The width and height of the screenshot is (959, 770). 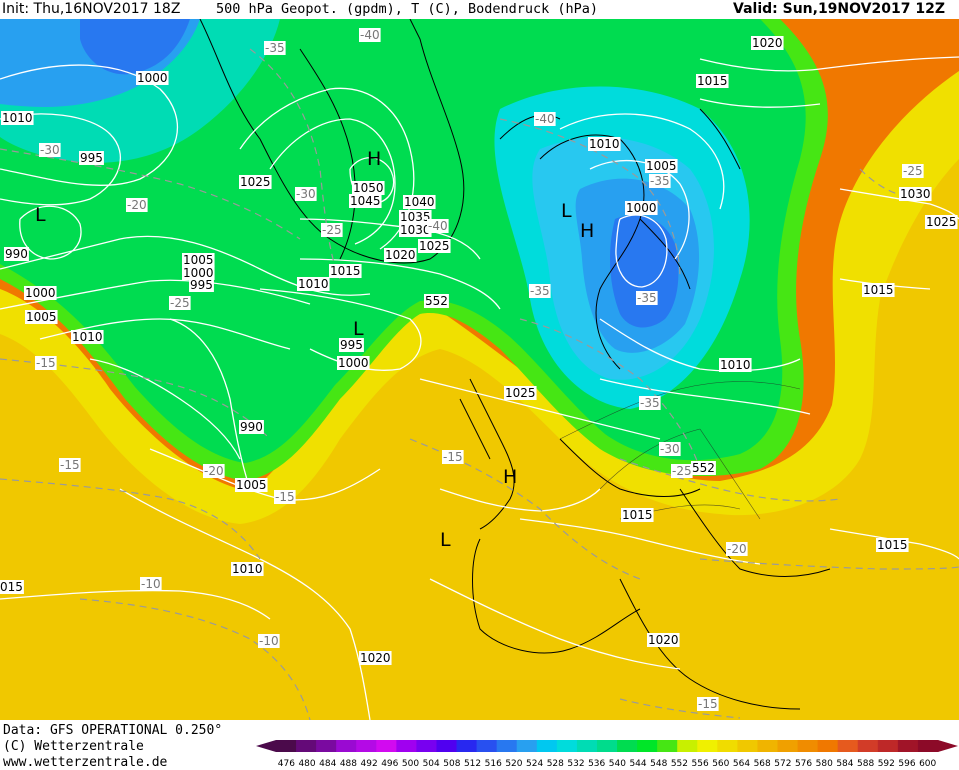 What do you see at coordinates (73, 746) in the screenshot?
I see `copyright: (C) Wetterzentrale` at bounding box center [73, 746].